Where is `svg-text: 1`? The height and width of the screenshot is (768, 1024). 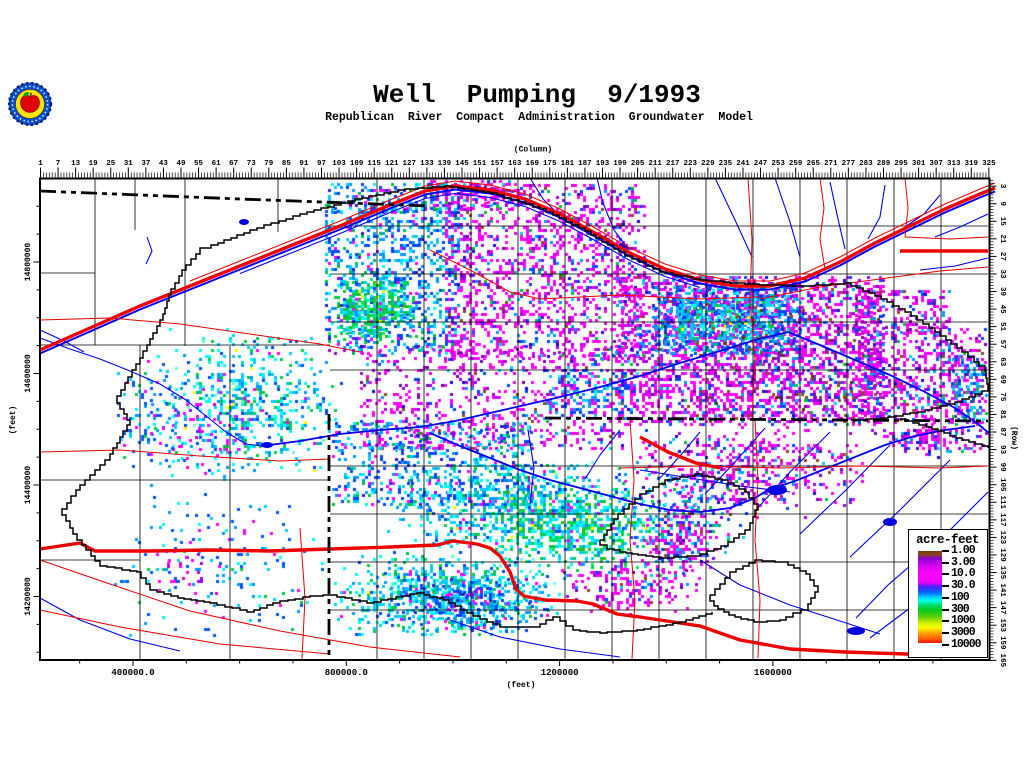 svg-text: 1 is located at coordinates (40, 164).